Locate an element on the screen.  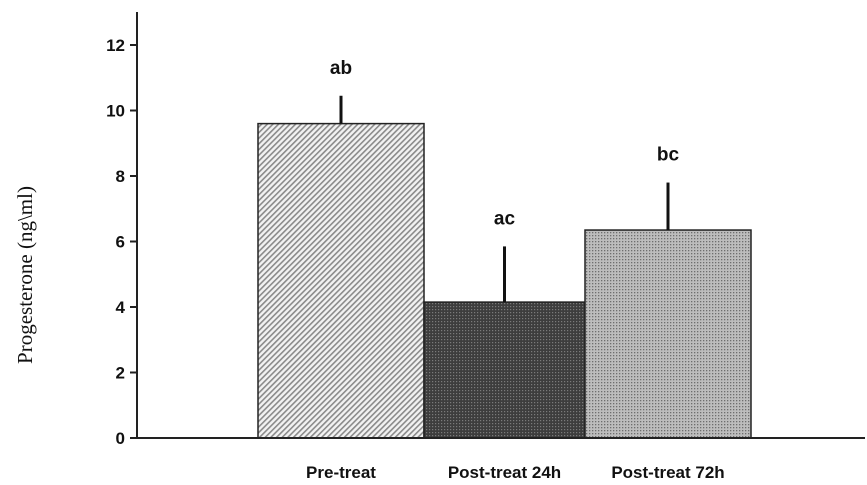
x-category-label: Post-treat 72h is located at coordinates (667, 472).